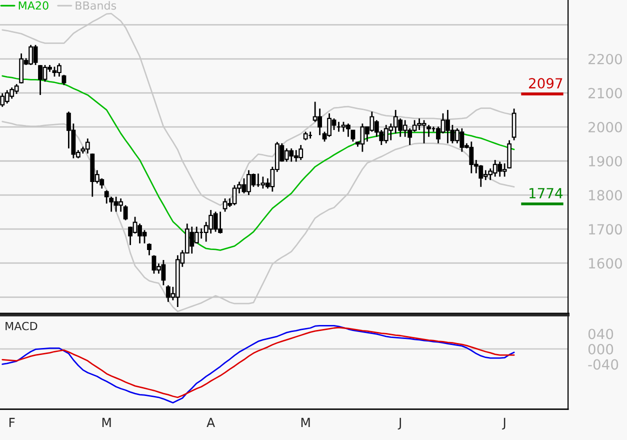 The image size is (627, 440). What do you see at coordinates (546, 193) in the screenshot?
I see `ref-line-label: 1774` at bounding box center [546, 193].